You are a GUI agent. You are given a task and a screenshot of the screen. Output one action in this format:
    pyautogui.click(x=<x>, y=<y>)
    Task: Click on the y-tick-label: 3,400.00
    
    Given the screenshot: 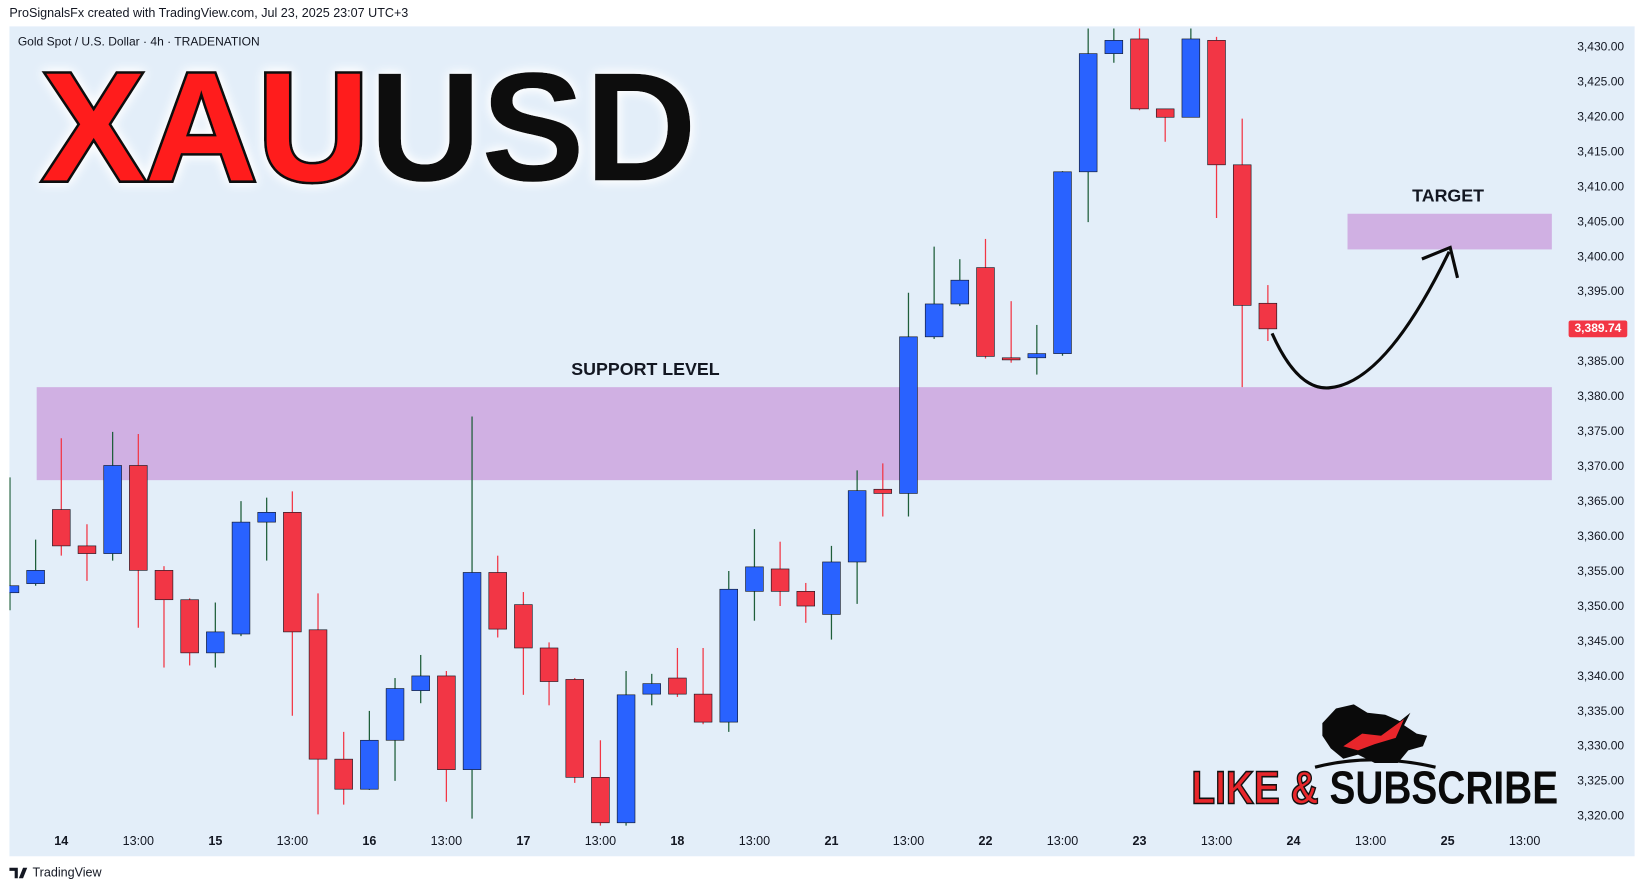 What is the action you would take?
    pyautogui.click(x=1600, y=256)
    